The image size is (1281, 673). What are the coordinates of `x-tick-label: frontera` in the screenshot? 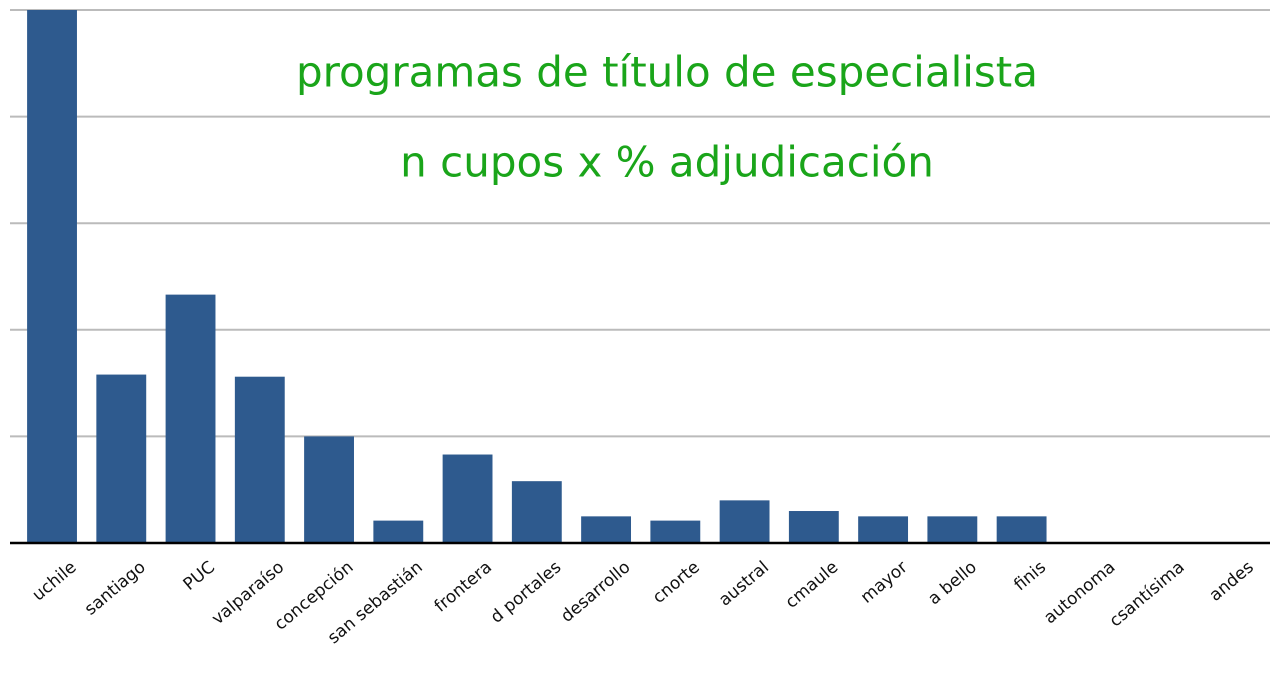 It's located at (463, 586).